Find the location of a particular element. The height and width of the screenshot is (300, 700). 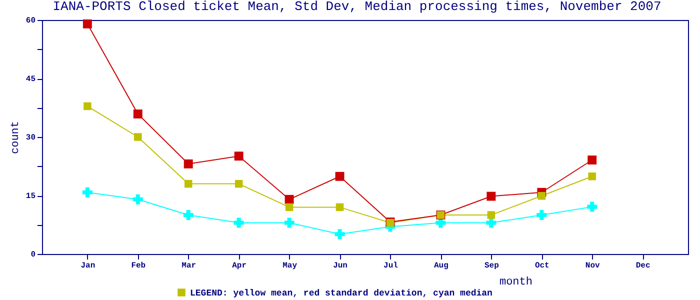

y-tick-label: 60 is located at coordinates (31, 21).